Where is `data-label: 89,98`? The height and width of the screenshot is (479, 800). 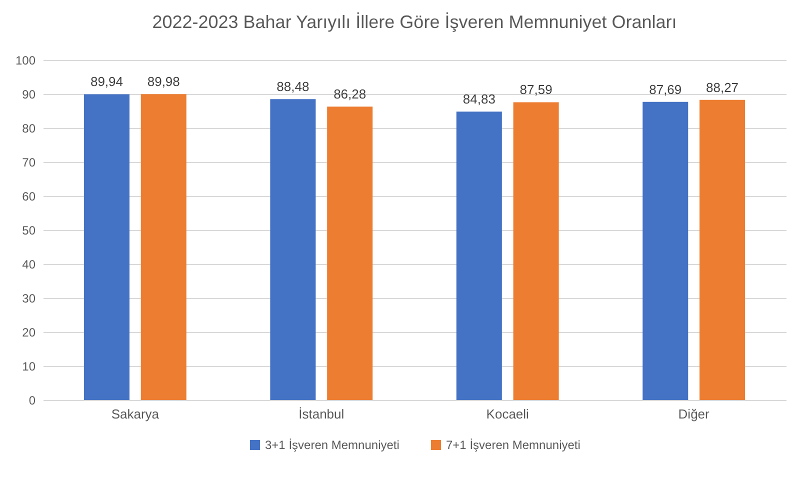 data-label: 89,98 is located at coordinates (163, 82).